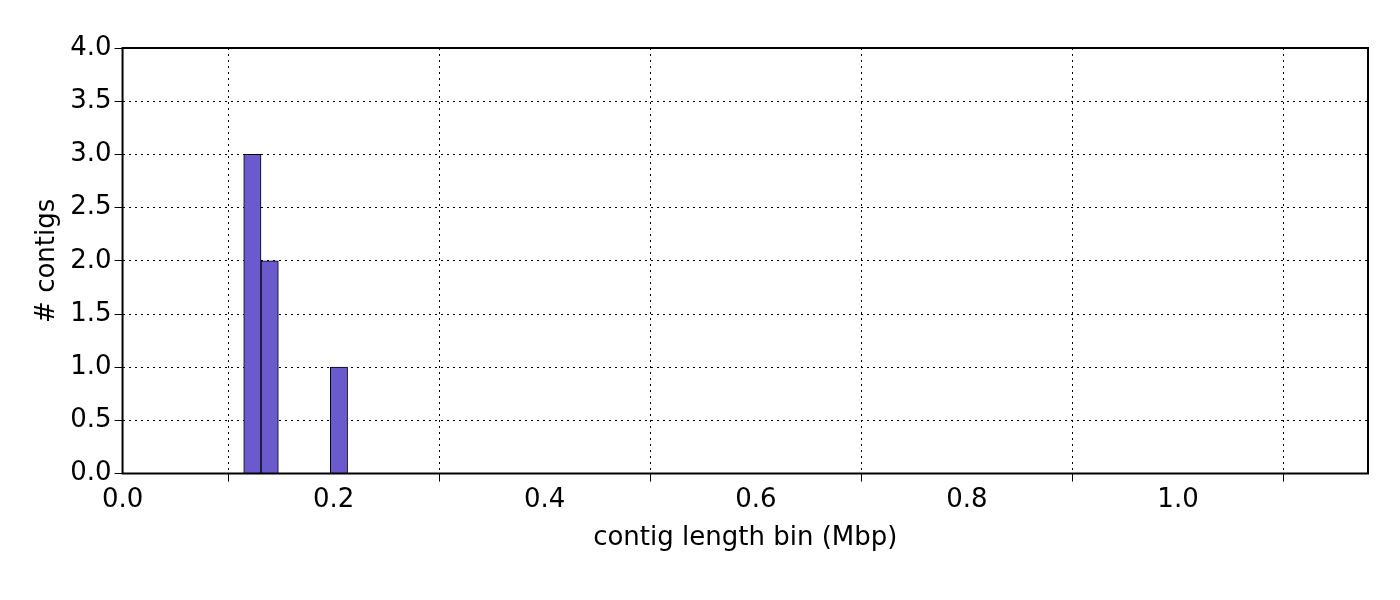 This screenshot has height=600, width=1400. Describe the element at coordinates (91, 98) in the screenshot. I see `y-tick-label: 3.5` at that location.